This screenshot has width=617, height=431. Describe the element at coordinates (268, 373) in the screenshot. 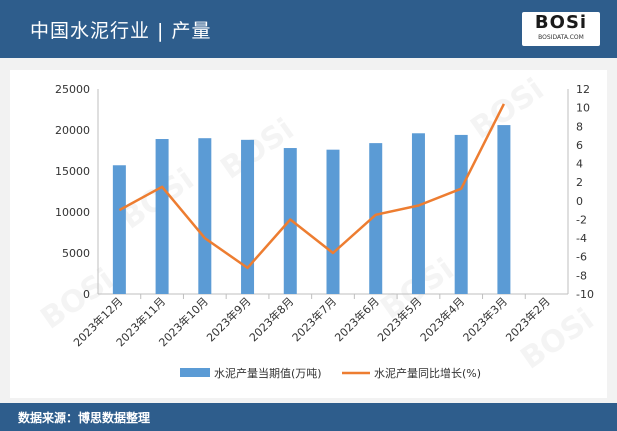

I see `legend-label-bar: 水泥产量当期值(万吨)` at that location.